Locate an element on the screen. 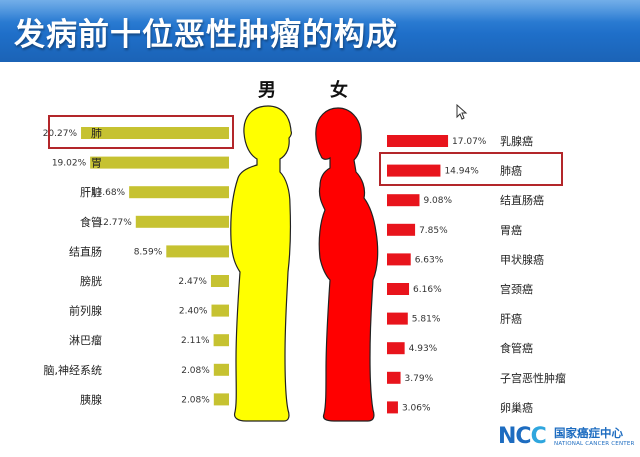 This screenshot has width=640, height=457. female-value-label: 7.85% is located at coordinates (433, 231).